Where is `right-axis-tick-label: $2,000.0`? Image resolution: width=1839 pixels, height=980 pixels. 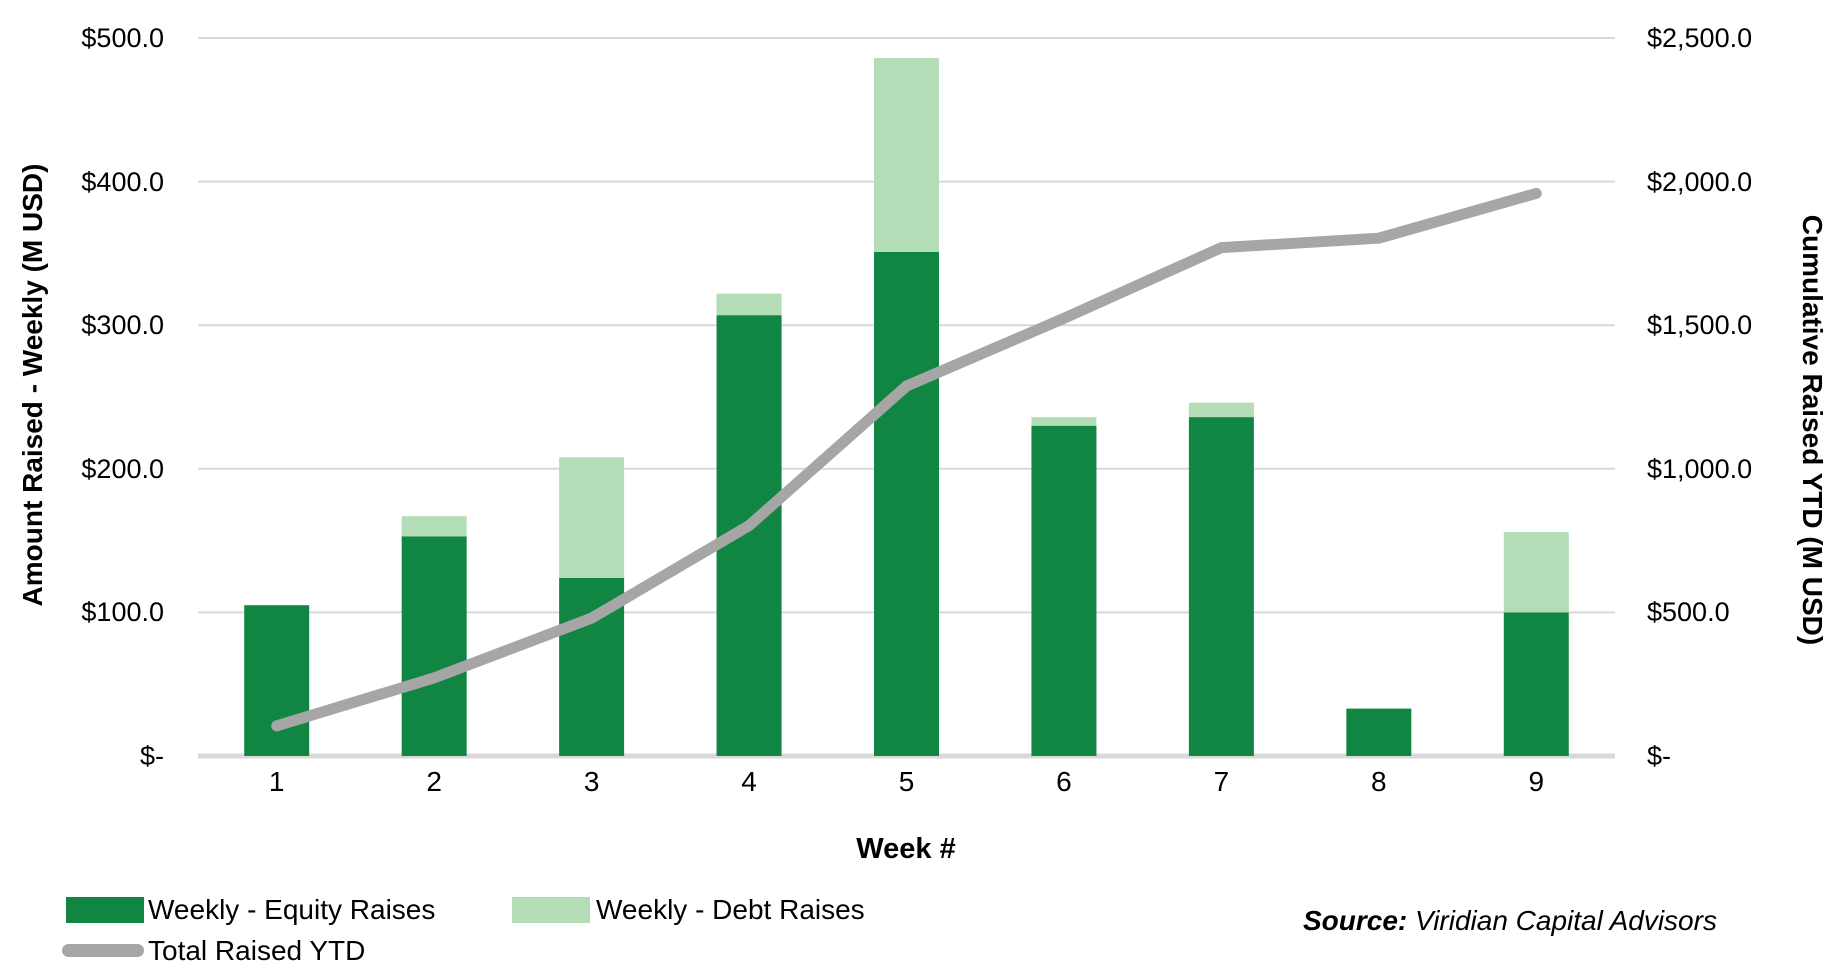
right-axis-tick-label: $2,000.0 is located at coordinates (1700, 181).